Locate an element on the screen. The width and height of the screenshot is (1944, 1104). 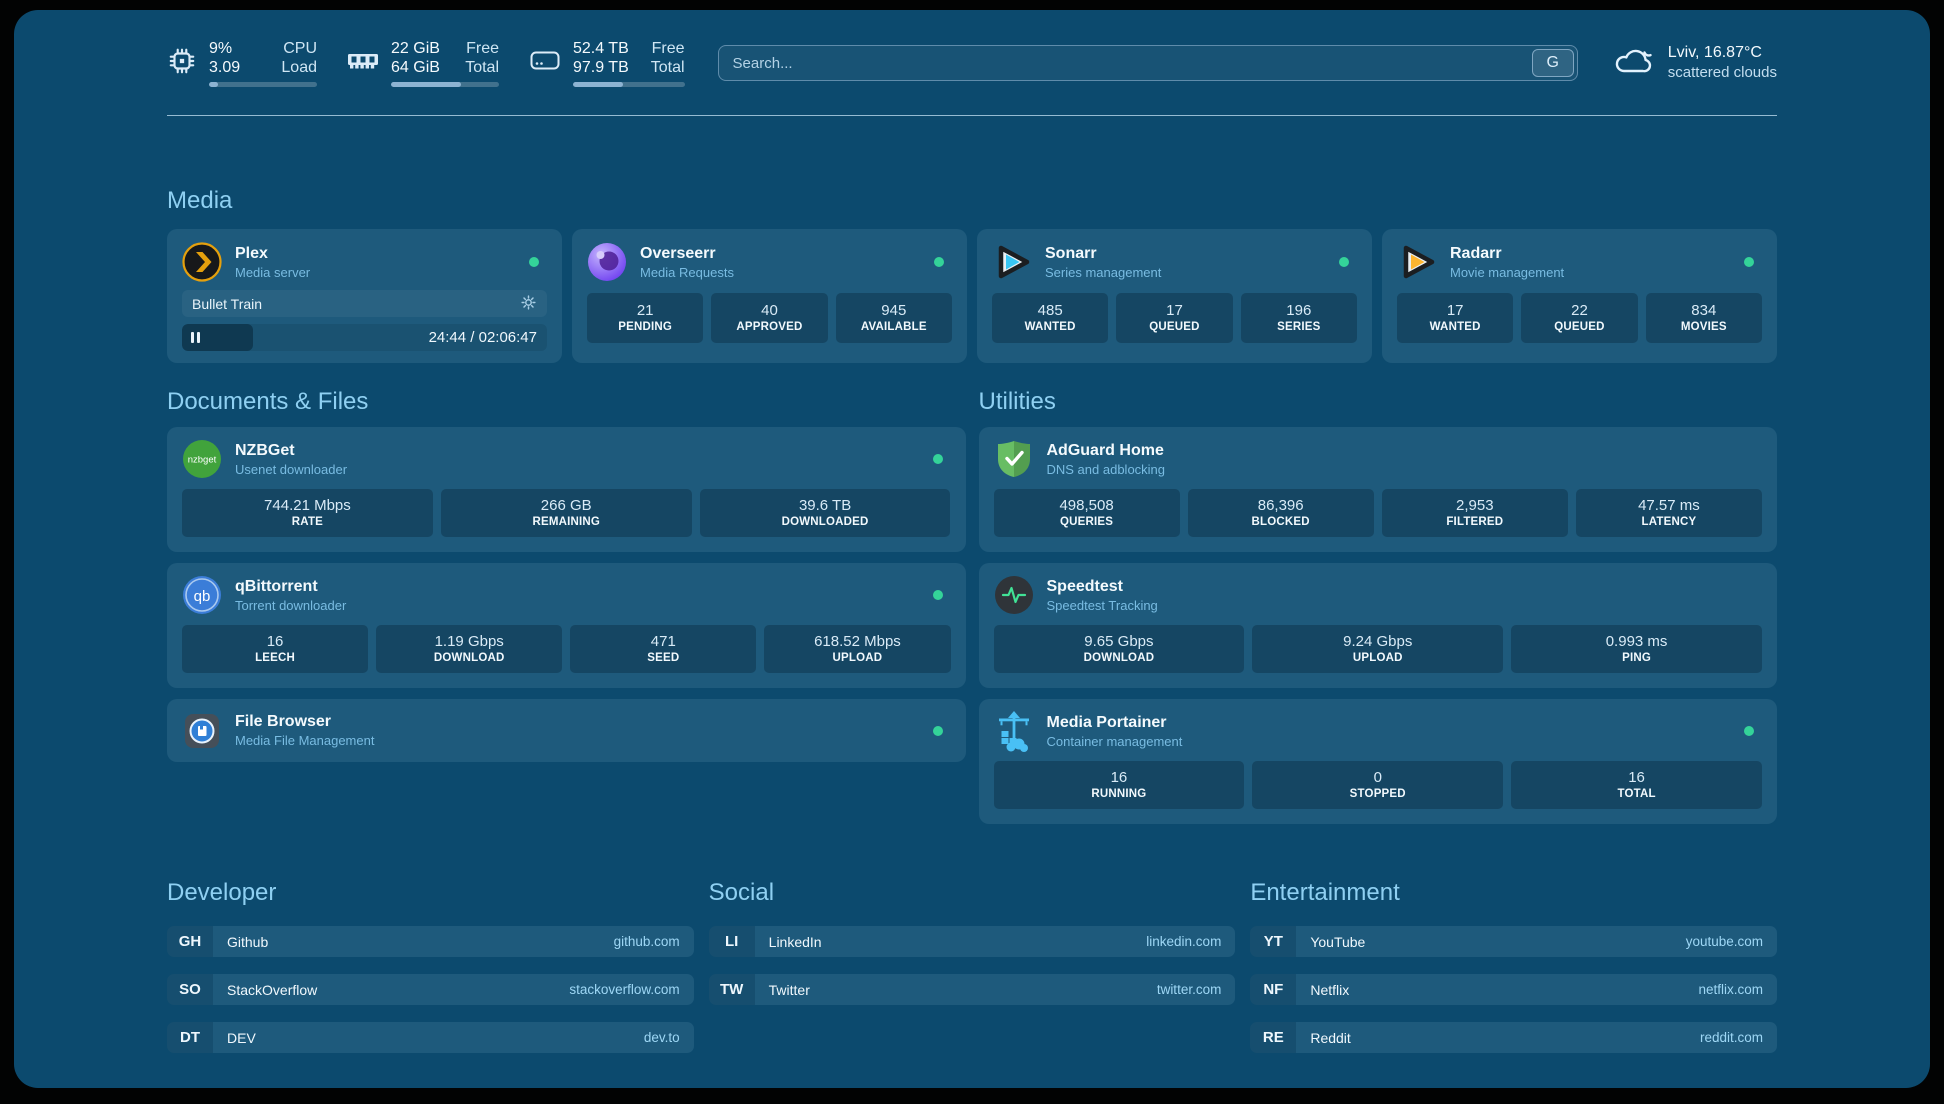
stat-block: 47.57 ms LATENCY is located at coordinates (1668, 513).